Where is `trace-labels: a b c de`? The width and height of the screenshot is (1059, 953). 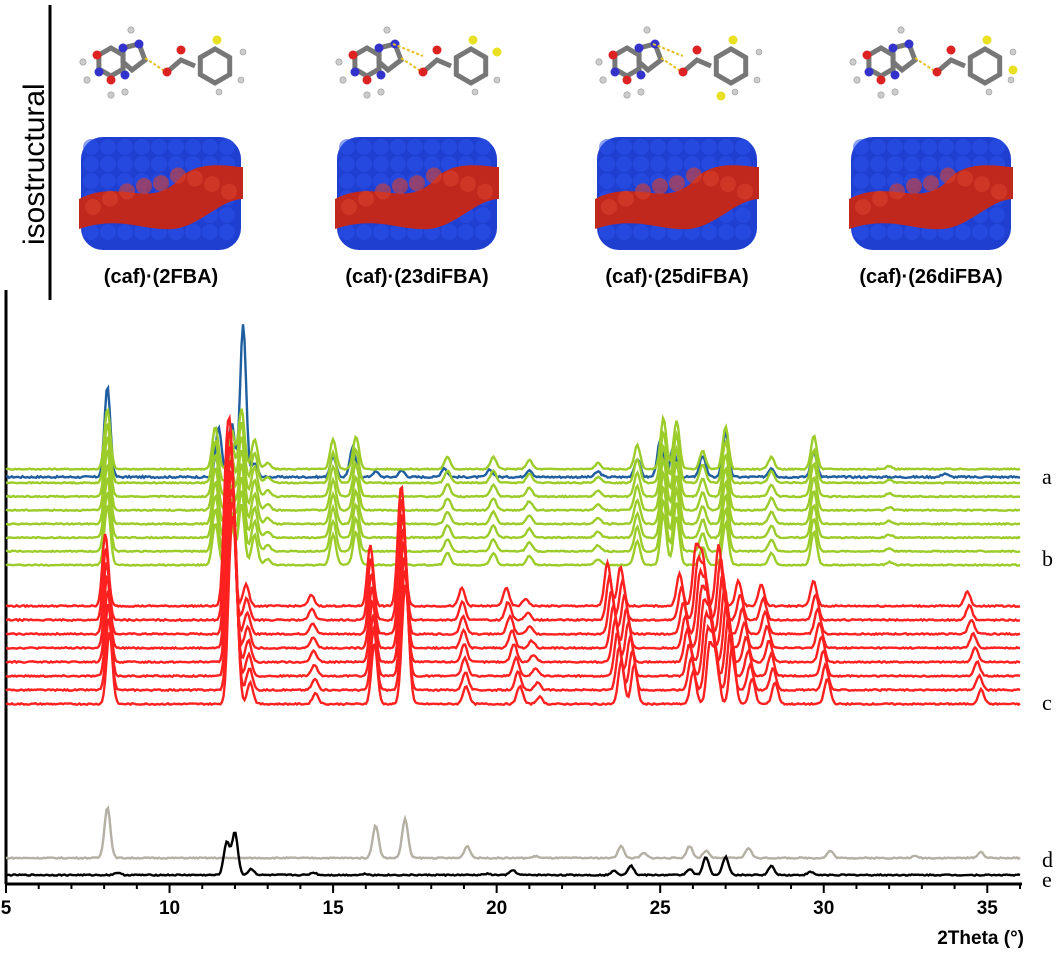
trace-labels: a b c de is located at coordinates (1047, 678).